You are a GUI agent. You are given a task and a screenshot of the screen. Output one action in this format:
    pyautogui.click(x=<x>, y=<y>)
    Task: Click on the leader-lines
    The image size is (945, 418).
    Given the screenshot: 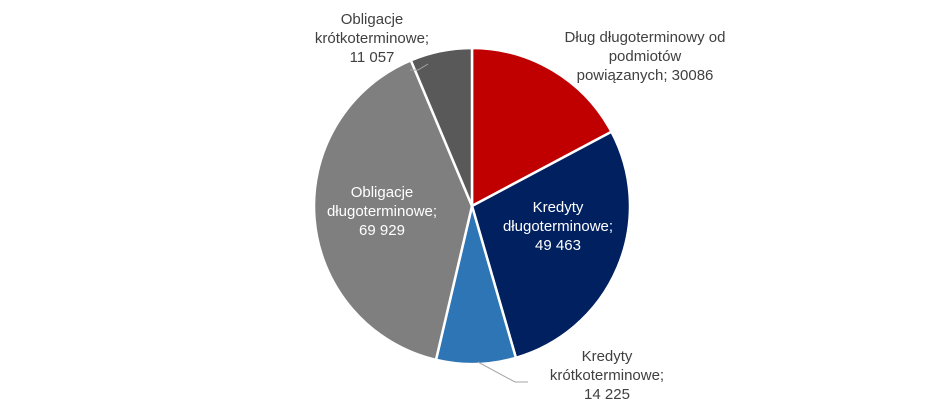 What is the action you would take?
    pyautogui.click(x=469, y=223)
    